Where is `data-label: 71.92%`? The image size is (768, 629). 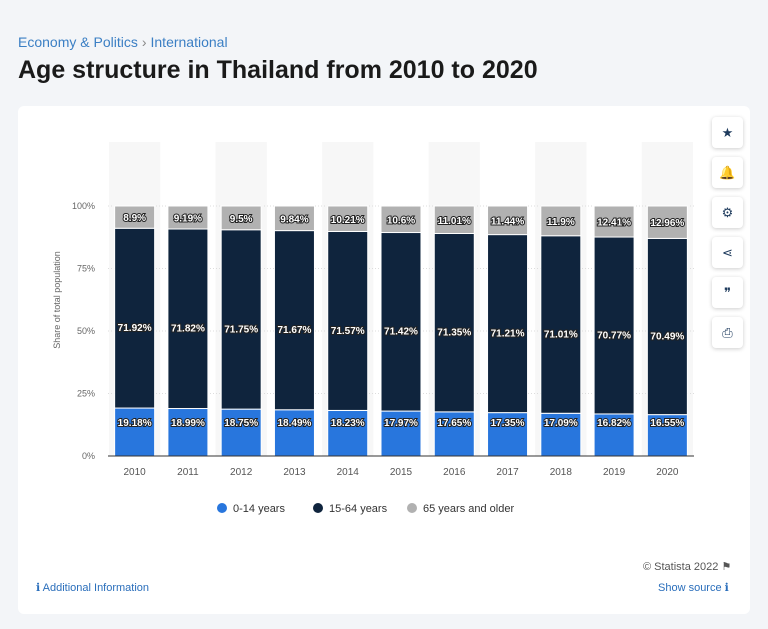 data-label: 71.92% is located at coordinates (135, 328).